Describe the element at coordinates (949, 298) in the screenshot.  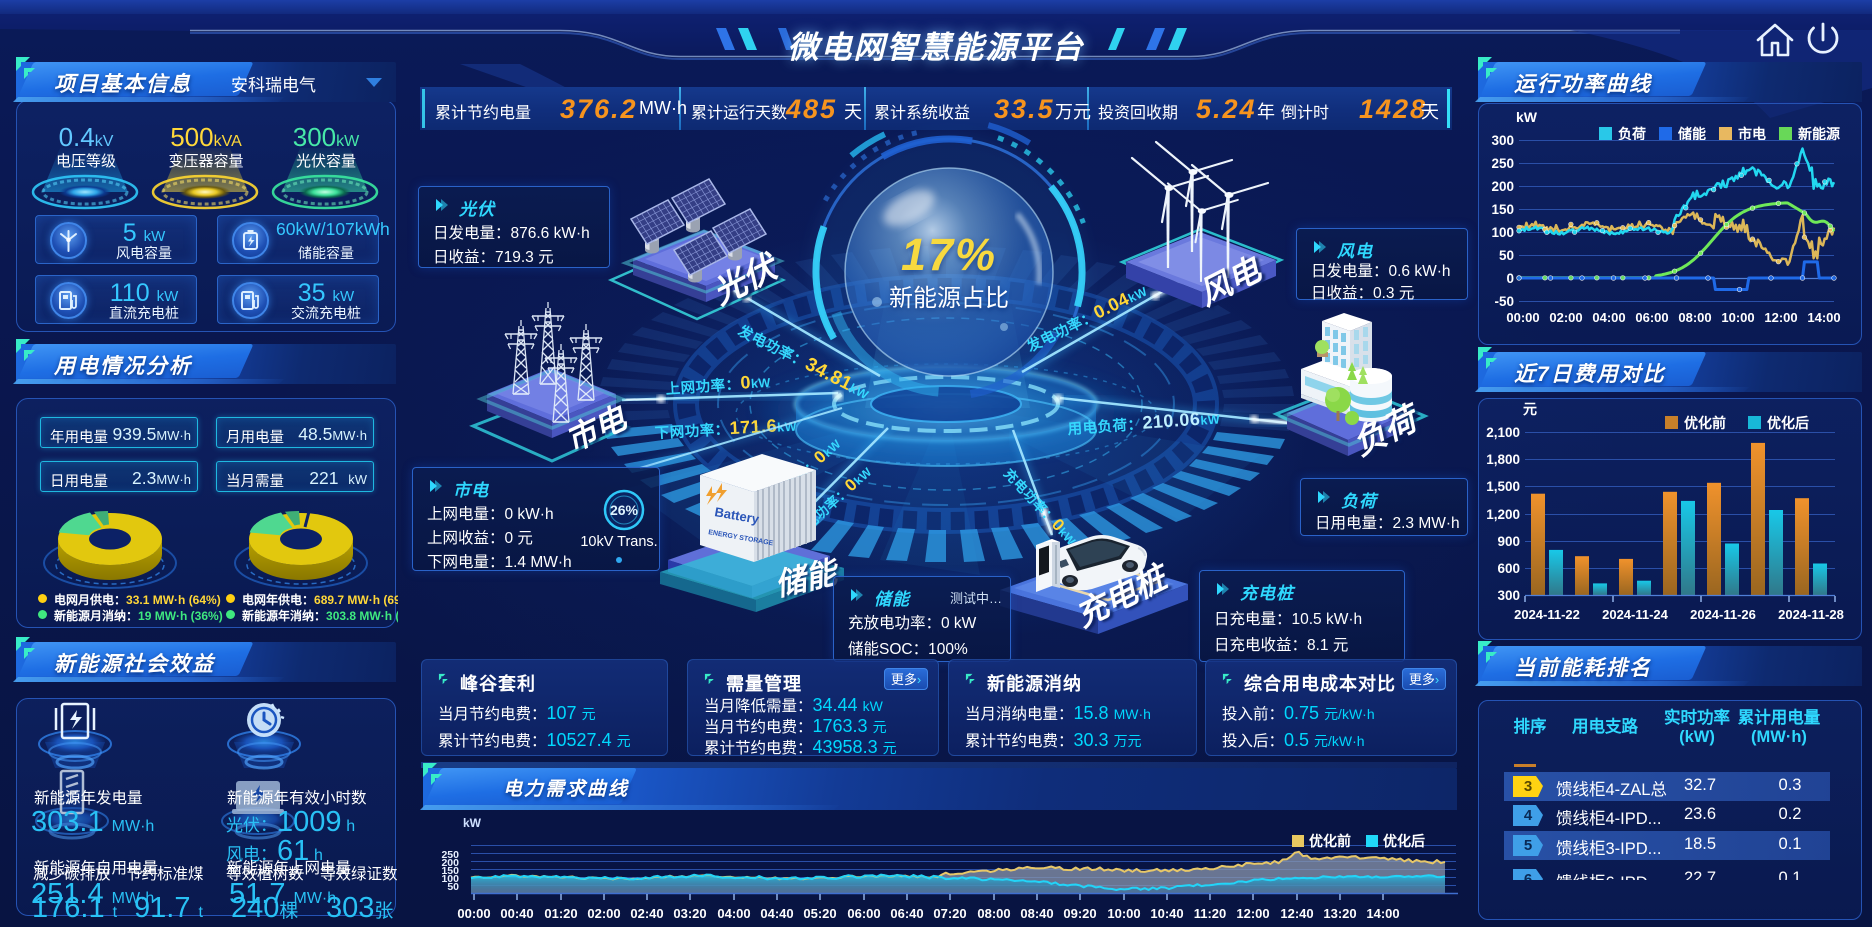
I see `svg-text: 新能源占比` at that location.